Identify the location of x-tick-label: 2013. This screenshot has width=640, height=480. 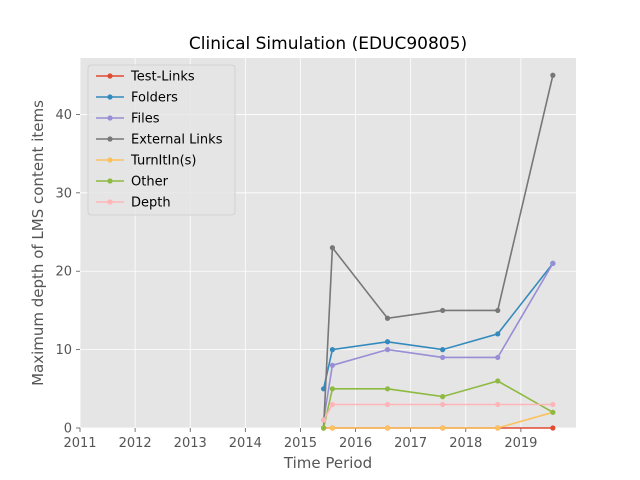
(190, 443).